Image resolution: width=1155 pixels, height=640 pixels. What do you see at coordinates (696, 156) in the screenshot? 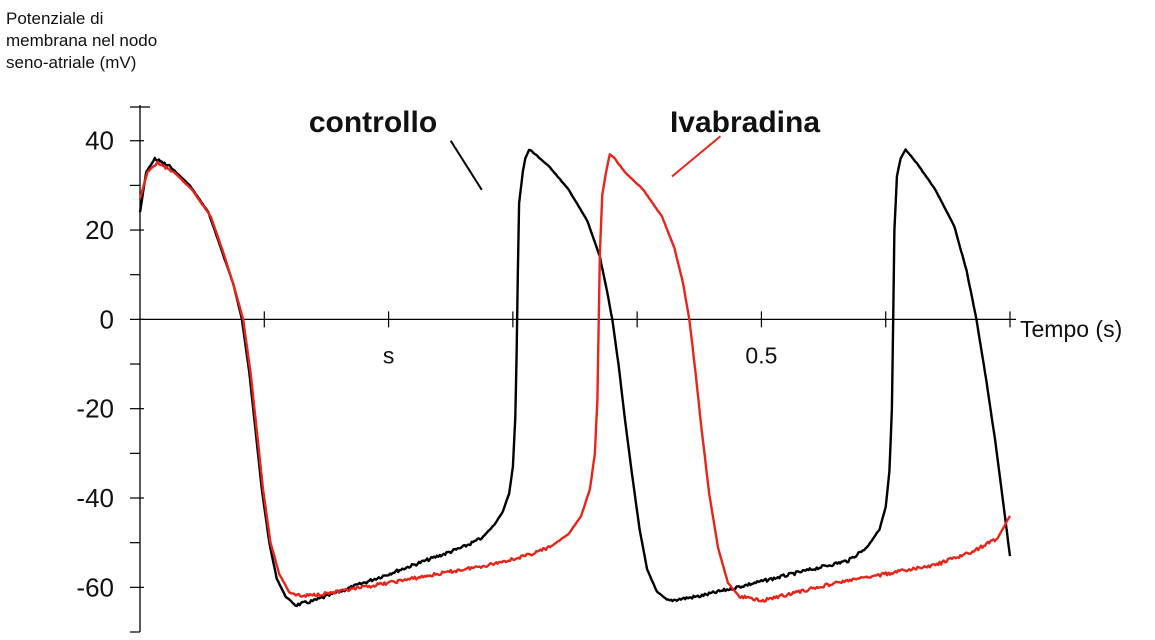
I see `annotation-pointer-ivabradina` at bounding box center [696, 156].